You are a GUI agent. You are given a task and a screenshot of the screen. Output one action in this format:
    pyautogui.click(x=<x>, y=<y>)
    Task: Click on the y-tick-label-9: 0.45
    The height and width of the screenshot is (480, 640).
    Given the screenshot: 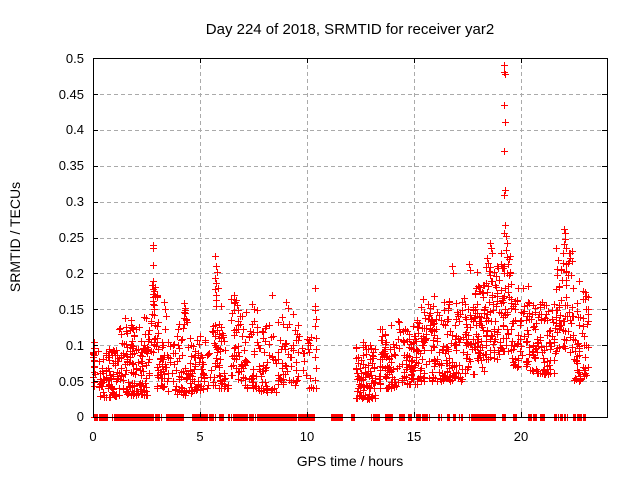 What is the action you would take?
    pyautogui.click(x=71, y=94)
    